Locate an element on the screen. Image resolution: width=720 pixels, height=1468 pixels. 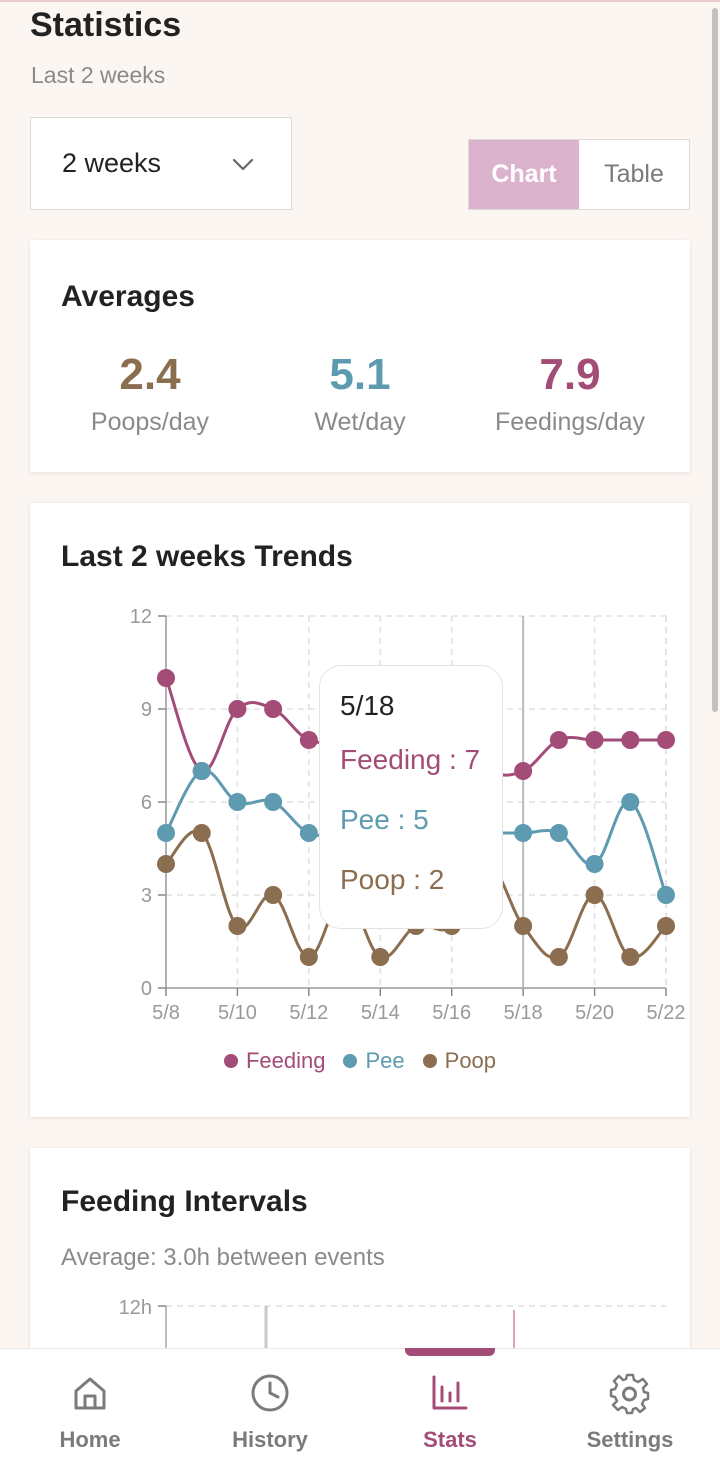
chart-toggle-button: Chart is located at coordinates (524, 174).